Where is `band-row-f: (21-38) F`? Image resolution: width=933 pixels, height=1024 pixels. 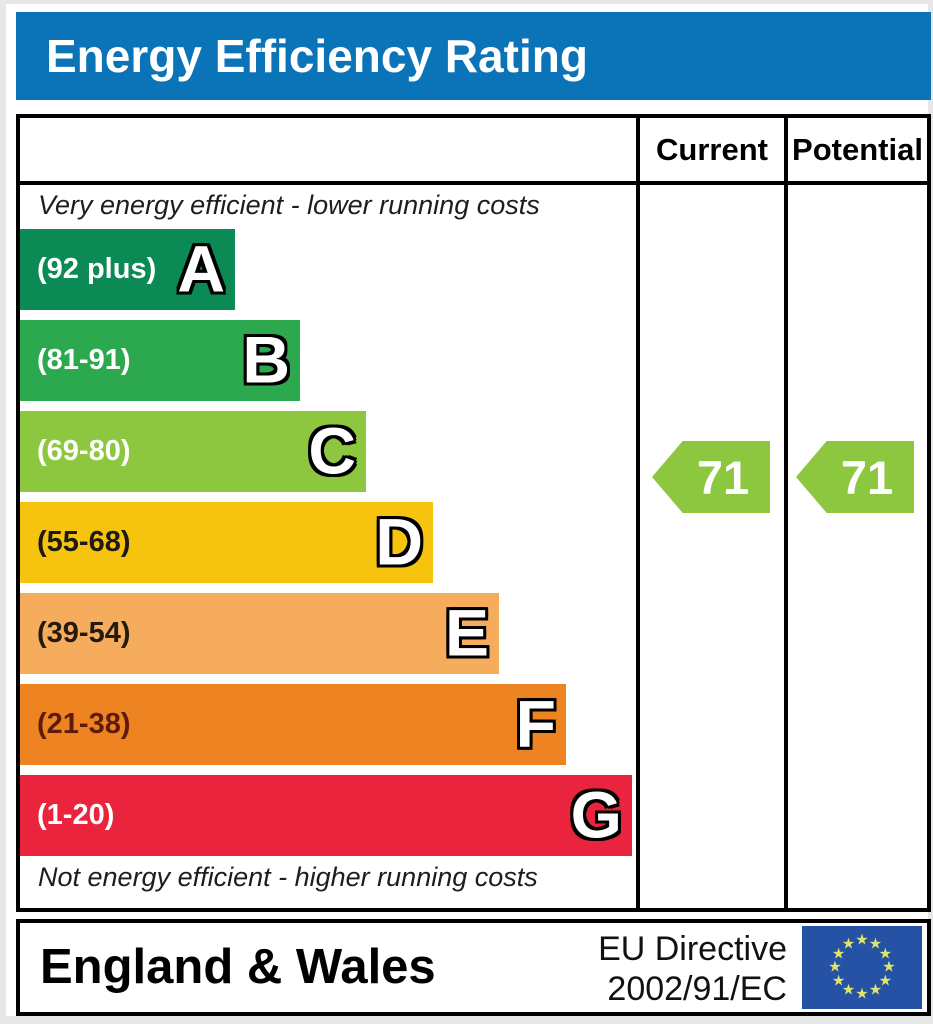 band-row-f: (21-38) F is located at coordinates (293, 724).